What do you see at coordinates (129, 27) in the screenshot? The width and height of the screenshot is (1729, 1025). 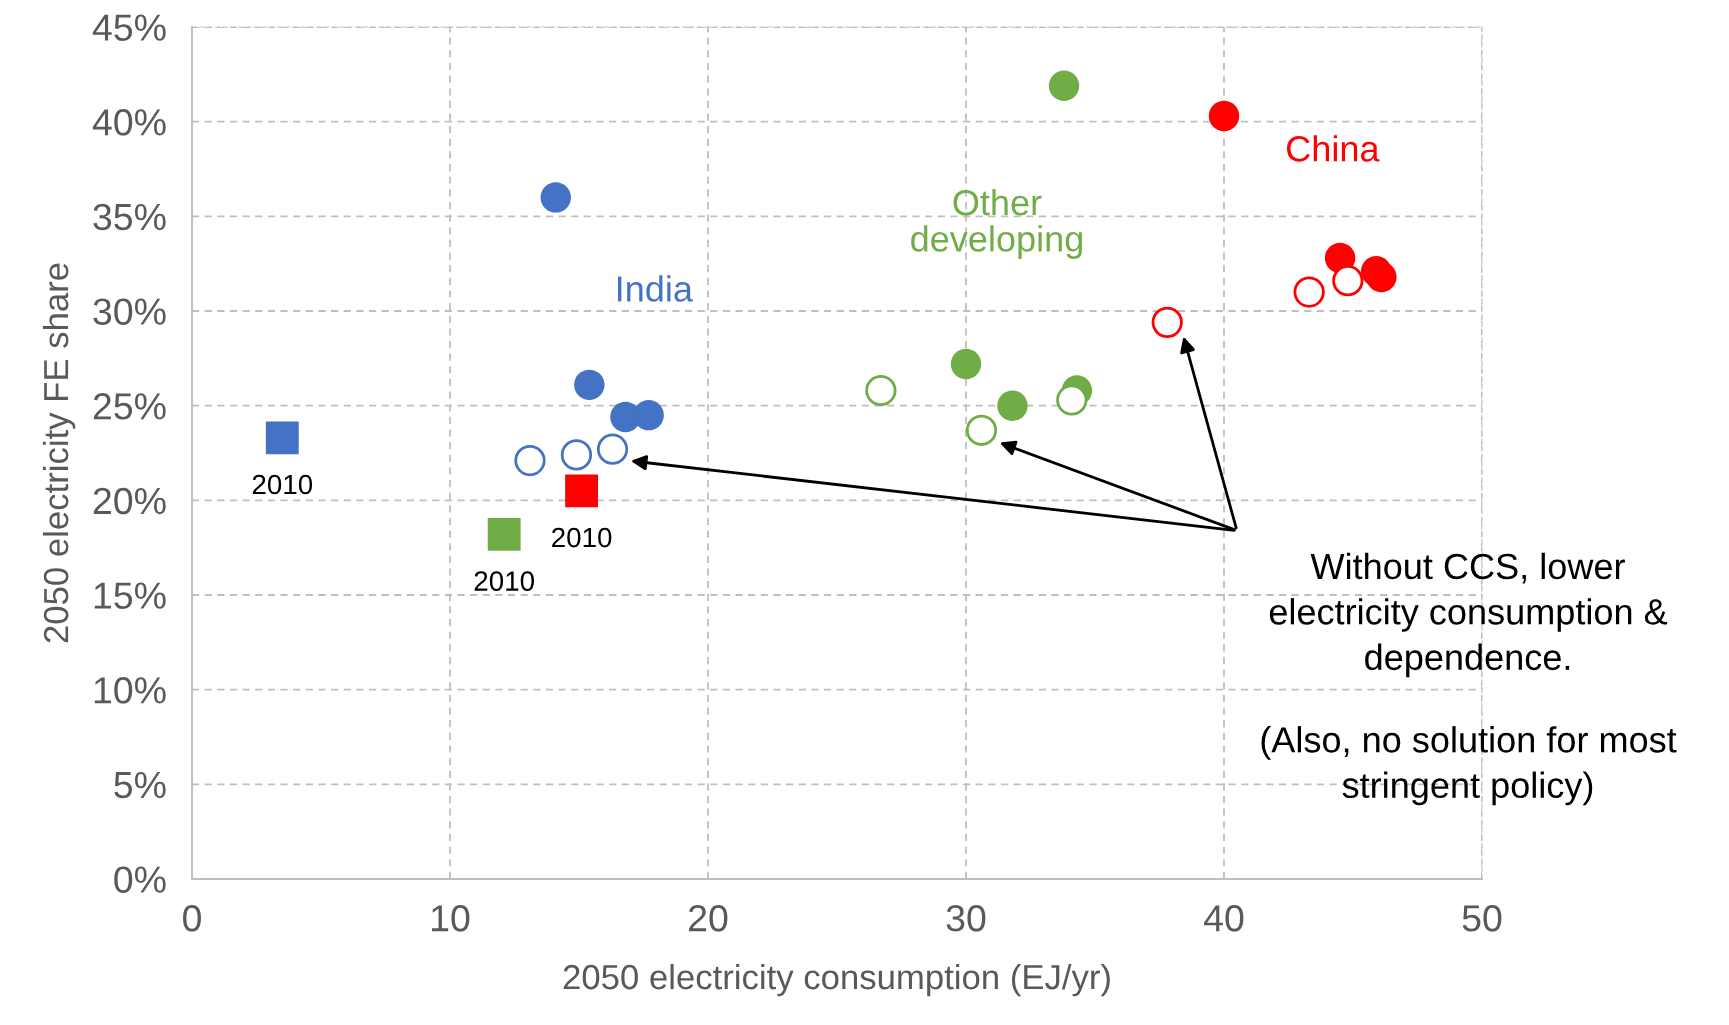 I see `y-tick-label: 45%` at bounding box center [129, 27].